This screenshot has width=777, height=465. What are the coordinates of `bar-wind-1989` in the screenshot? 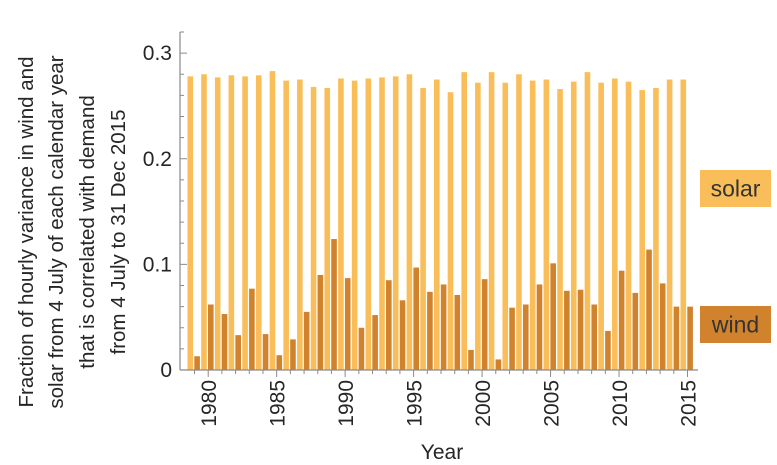 It's located at (334, 304).